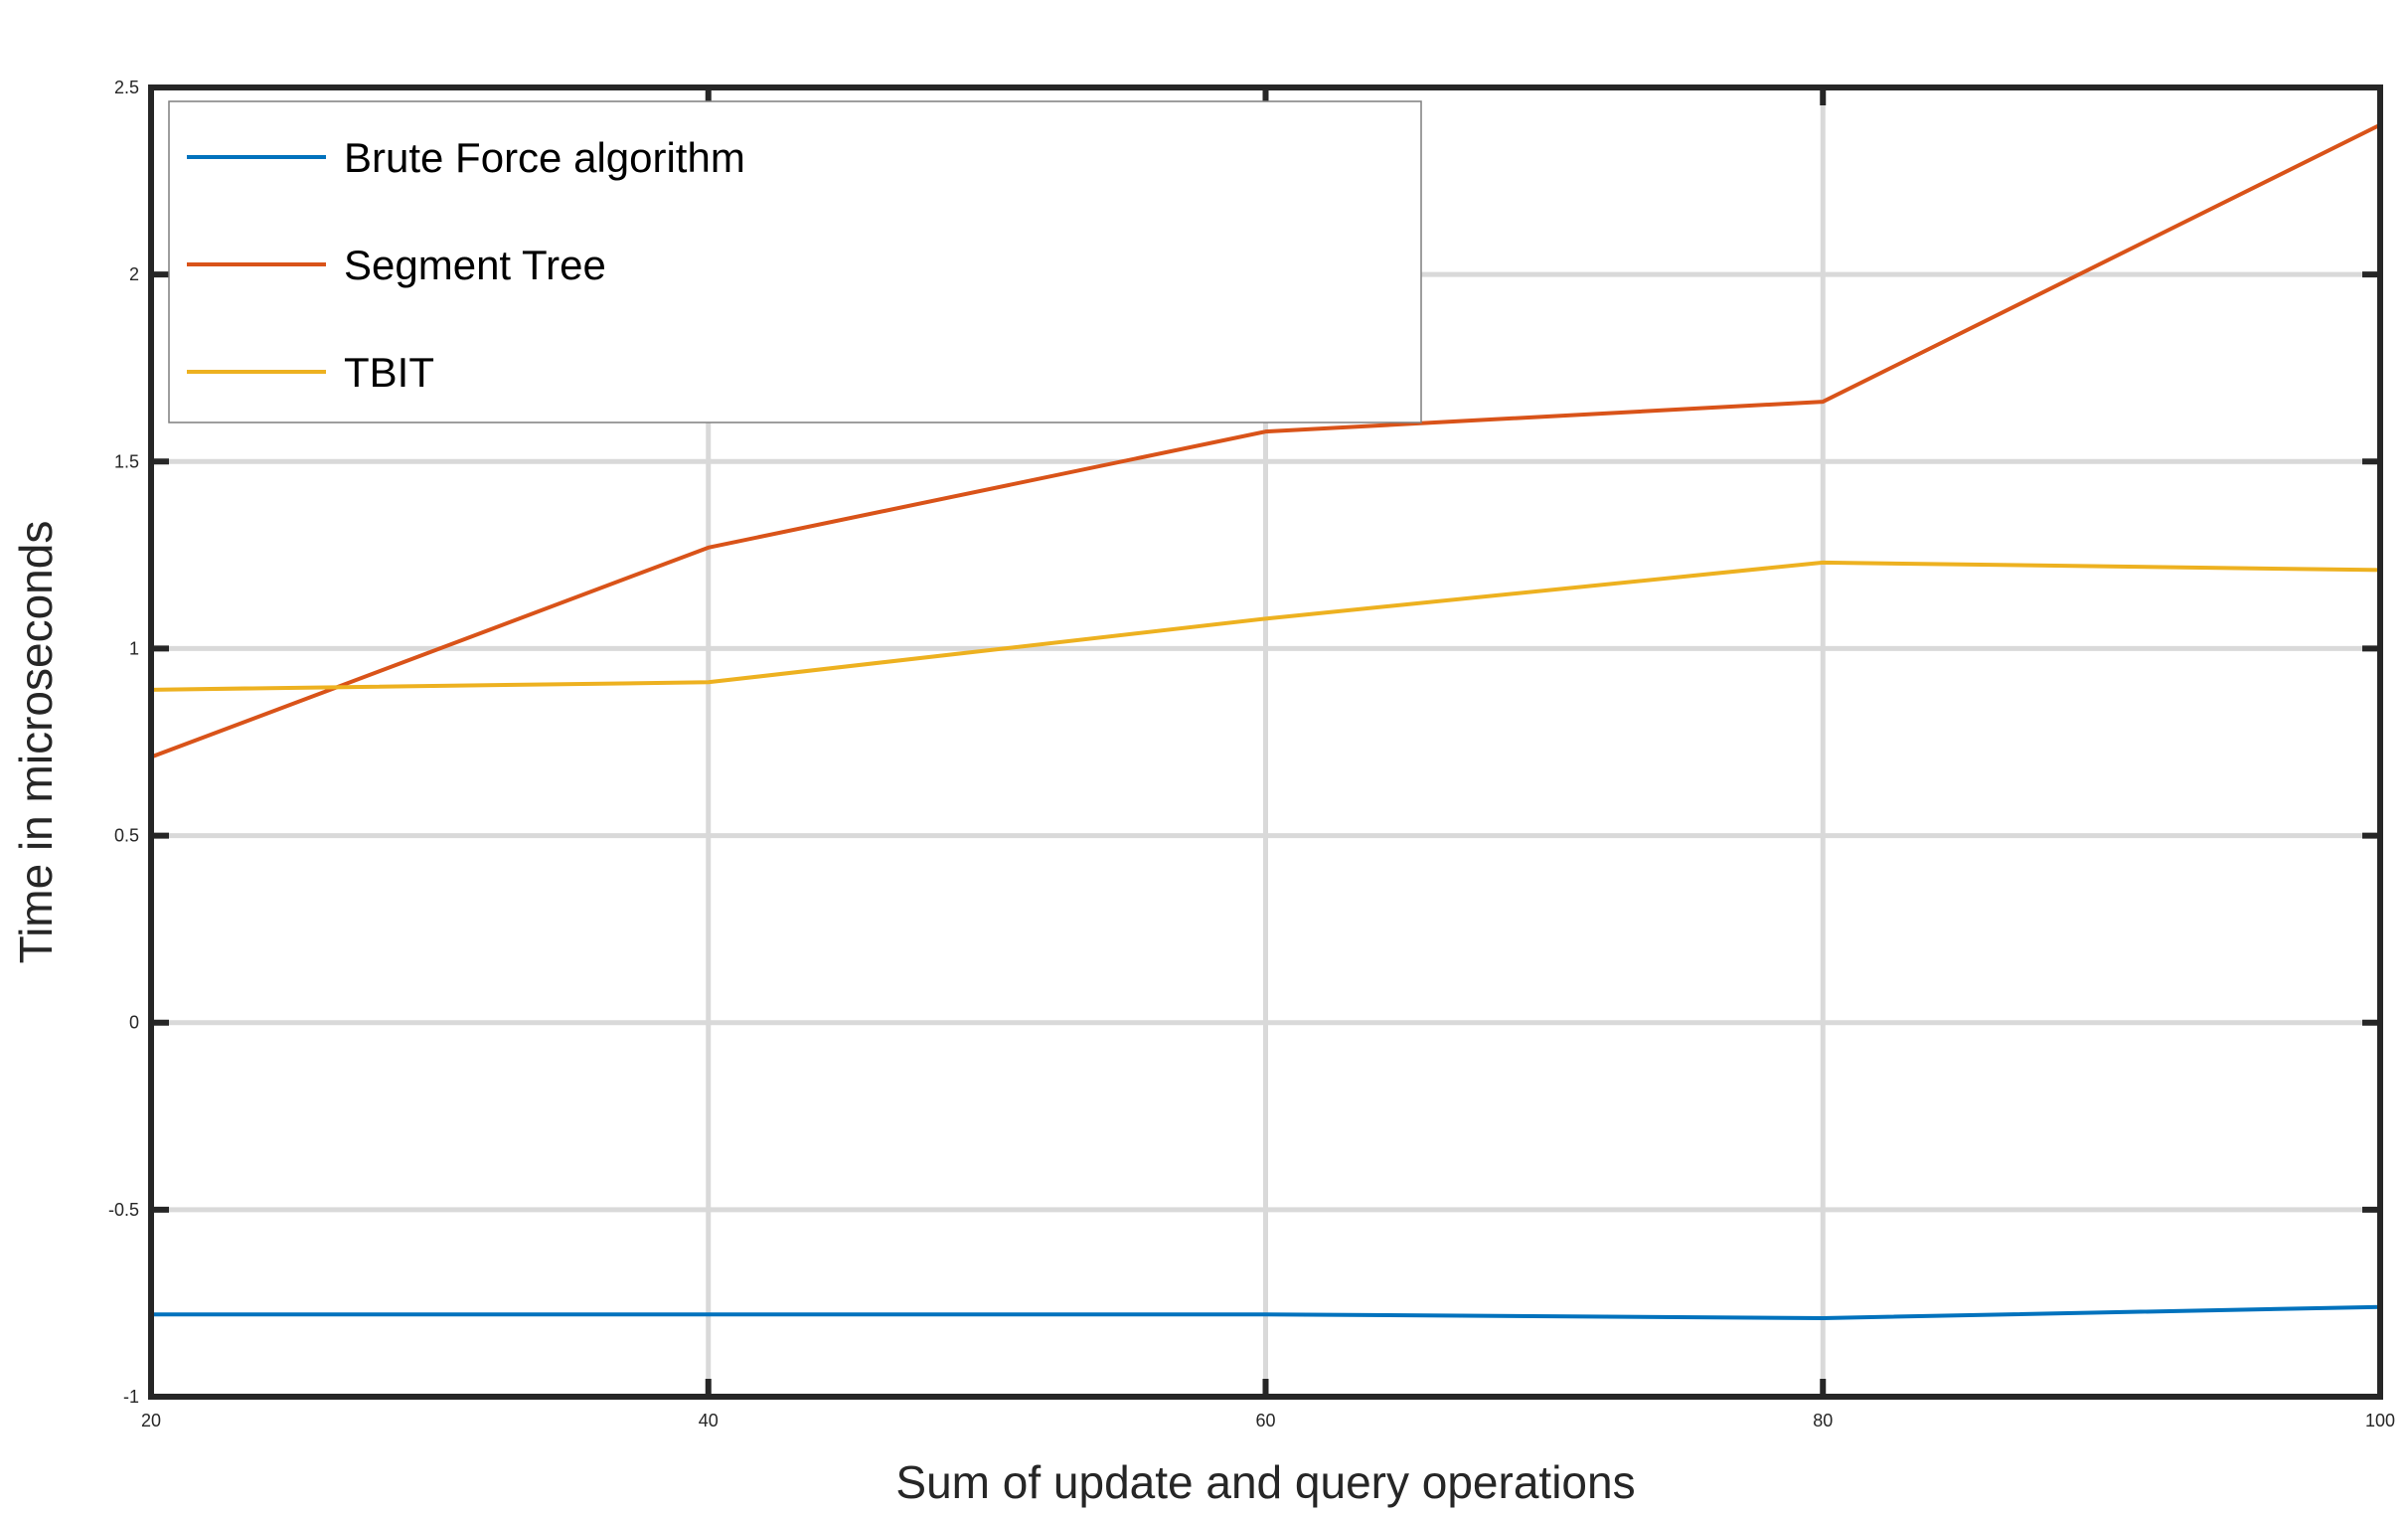 Image resolution: width=2408 pixels, height=1514 pixels. I want to click on y-tick-label: 2.5, so click(126, 87).